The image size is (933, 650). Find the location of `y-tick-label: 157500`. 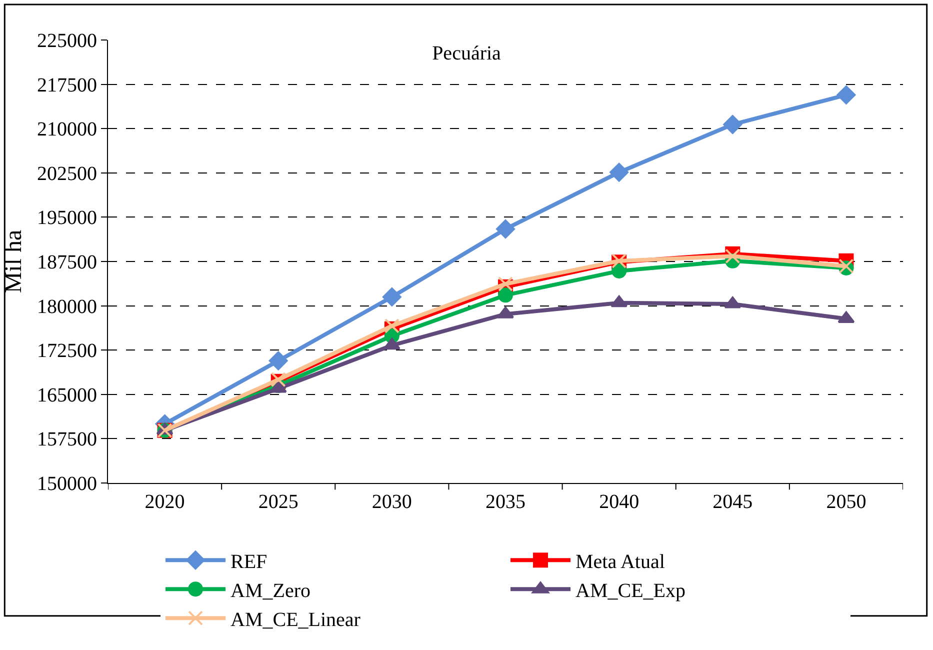

y-tick-label: 157500 is located at coordinates (67, 439).